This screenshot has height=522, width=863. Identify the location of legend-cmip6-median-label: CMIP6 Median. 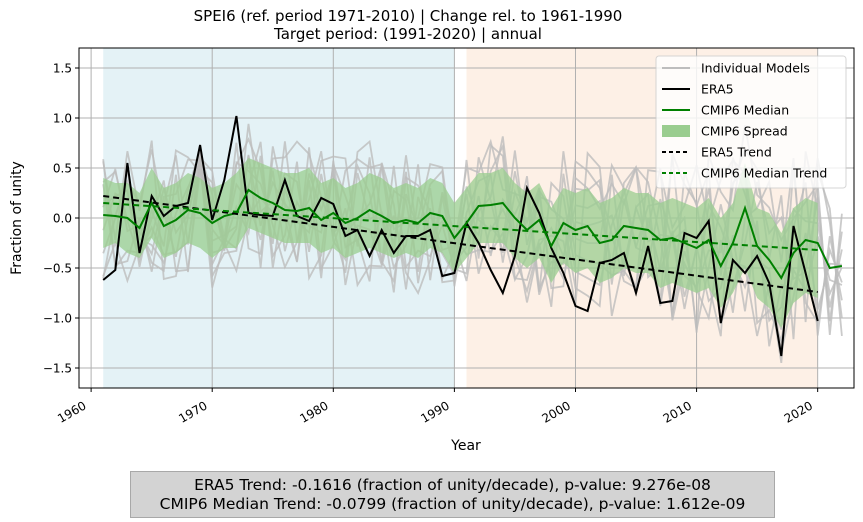
(745, 110).